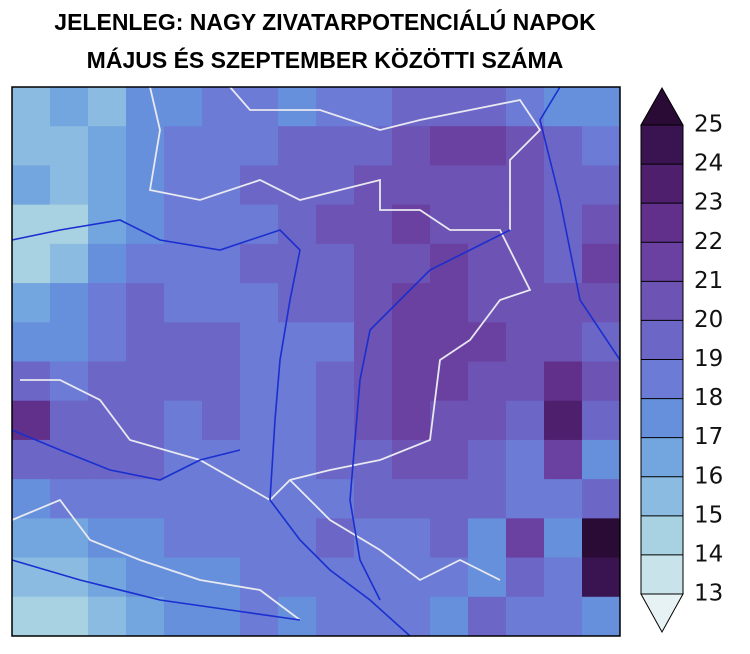  What do you see at coordinates (708, 320) in the screenshot?
I see `colorbar-tick-label: 20` at bounding box center [708, 320].